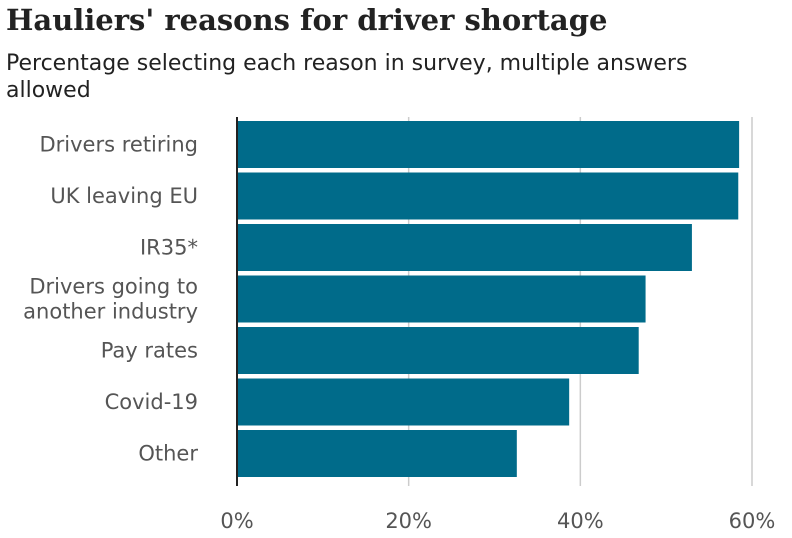 This screenshot has width=792, height=538. I want to click on category-label-1: UK leaving EU, so click(124, 196).